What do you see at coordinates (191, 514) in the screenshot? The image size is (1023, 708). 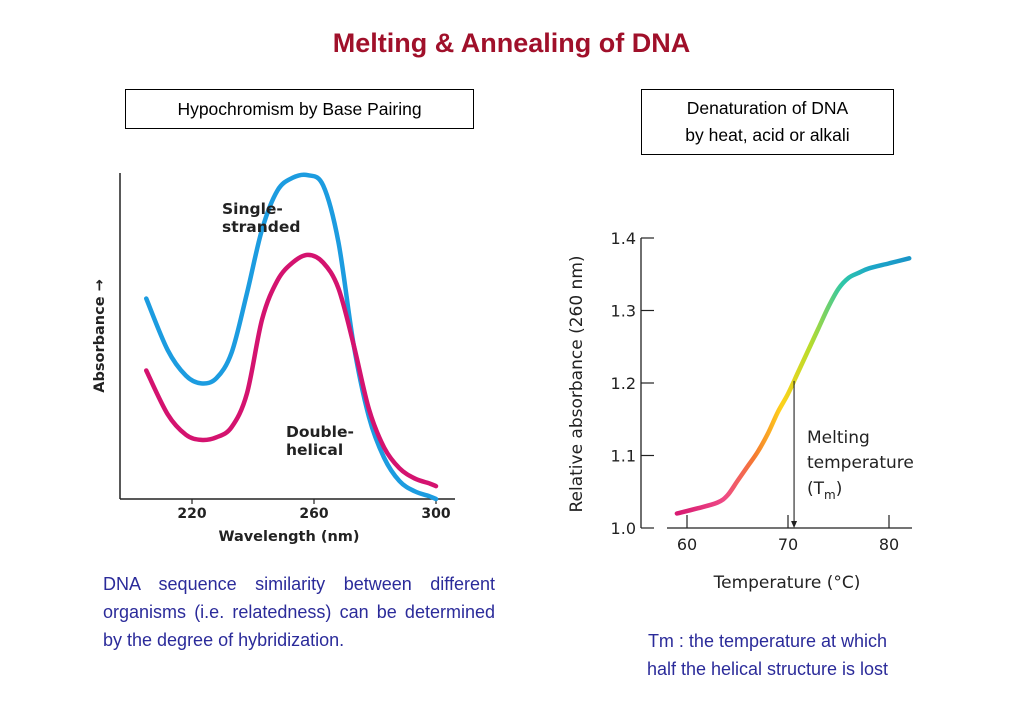 I see `left-x-tick-label: 220` at bounding box center [191, 514].